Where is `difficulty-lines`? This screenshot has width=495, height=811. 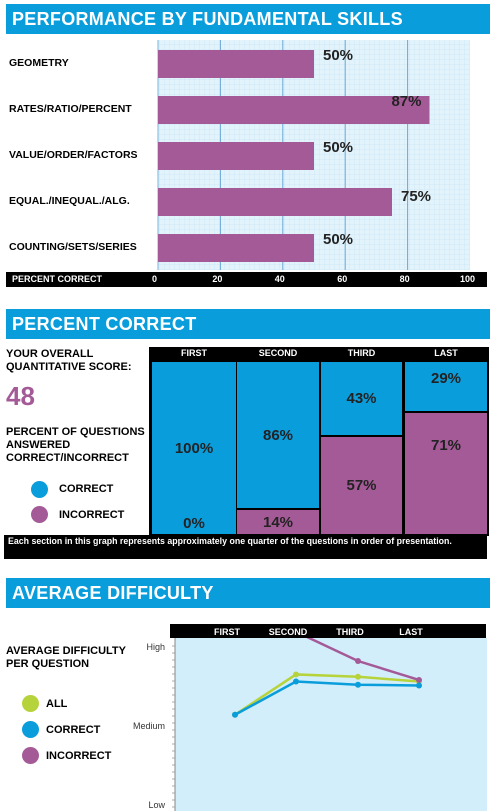
difficulty-lines is located at coordinates (327, 678).